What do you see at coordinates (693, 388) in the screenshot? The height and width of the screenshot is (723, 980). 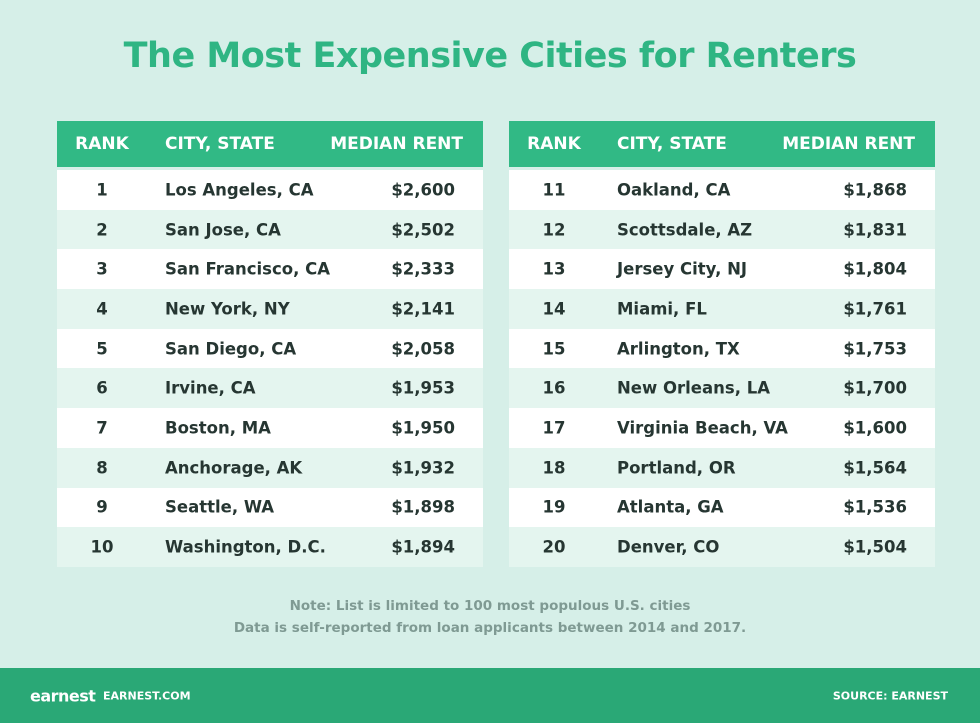 I see `cell: New Orleans, LA` at bounding box center [693, 388].